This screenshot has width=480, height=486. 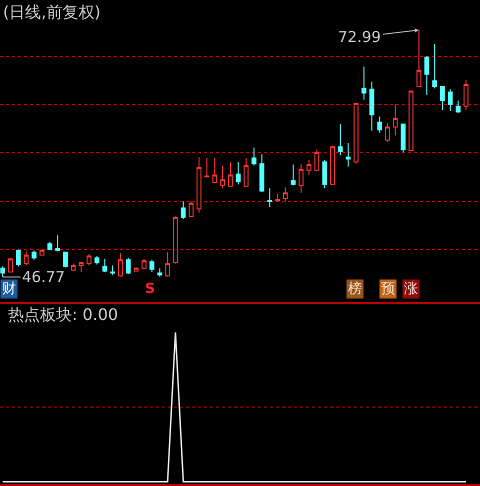 I want to click on text: 预, so click(x=388, y=289).